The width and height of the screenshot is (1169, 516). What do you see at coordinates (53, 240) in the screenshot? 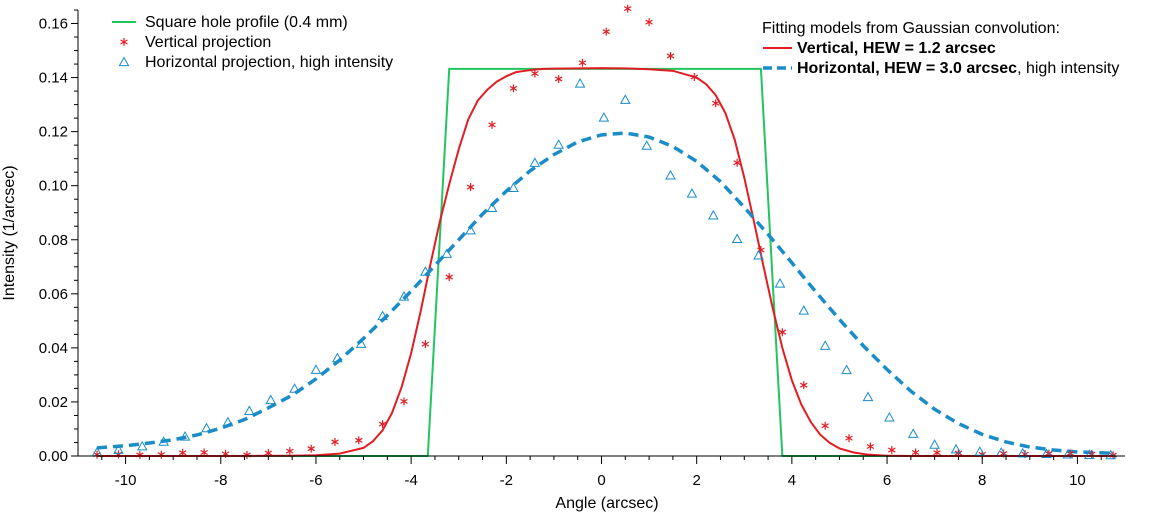
I see `y-tick-label: 0.08` at bounding box center [53, 240].